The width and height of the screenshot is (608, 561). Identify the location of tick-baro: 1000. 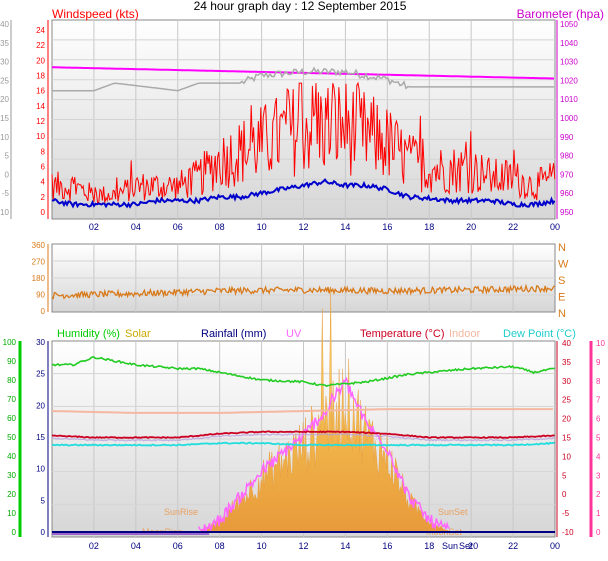
(569, 118).